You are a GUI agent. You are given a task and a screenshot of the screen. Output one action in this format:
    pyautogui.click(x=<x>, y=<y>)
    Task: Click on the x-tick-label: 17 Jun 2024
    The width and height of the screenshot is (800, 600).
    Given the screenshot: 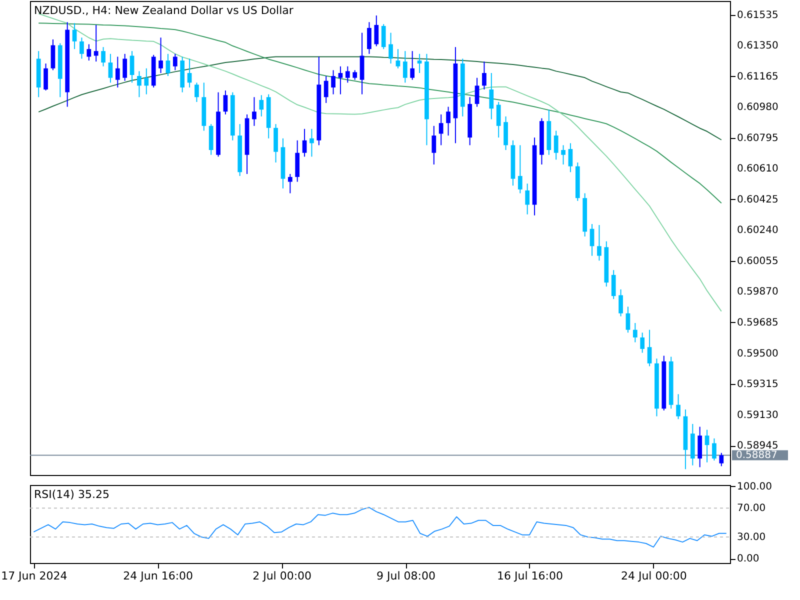 What is the action you would take?
    pyautogui.click(x=34, y=576)
    